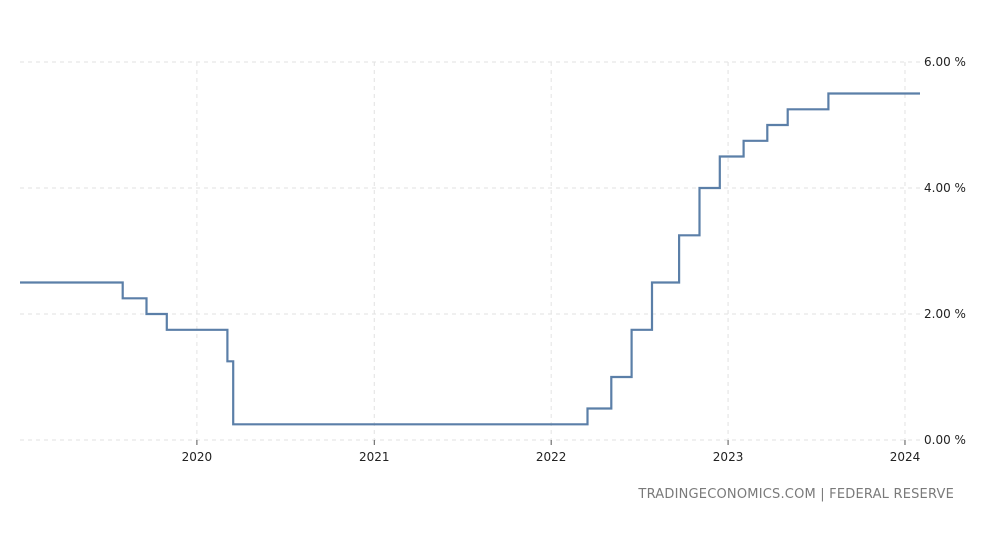  Describe the element at coordinates (197, 457) in the screenshot. I see `x-tick-label: 2020` at that location.